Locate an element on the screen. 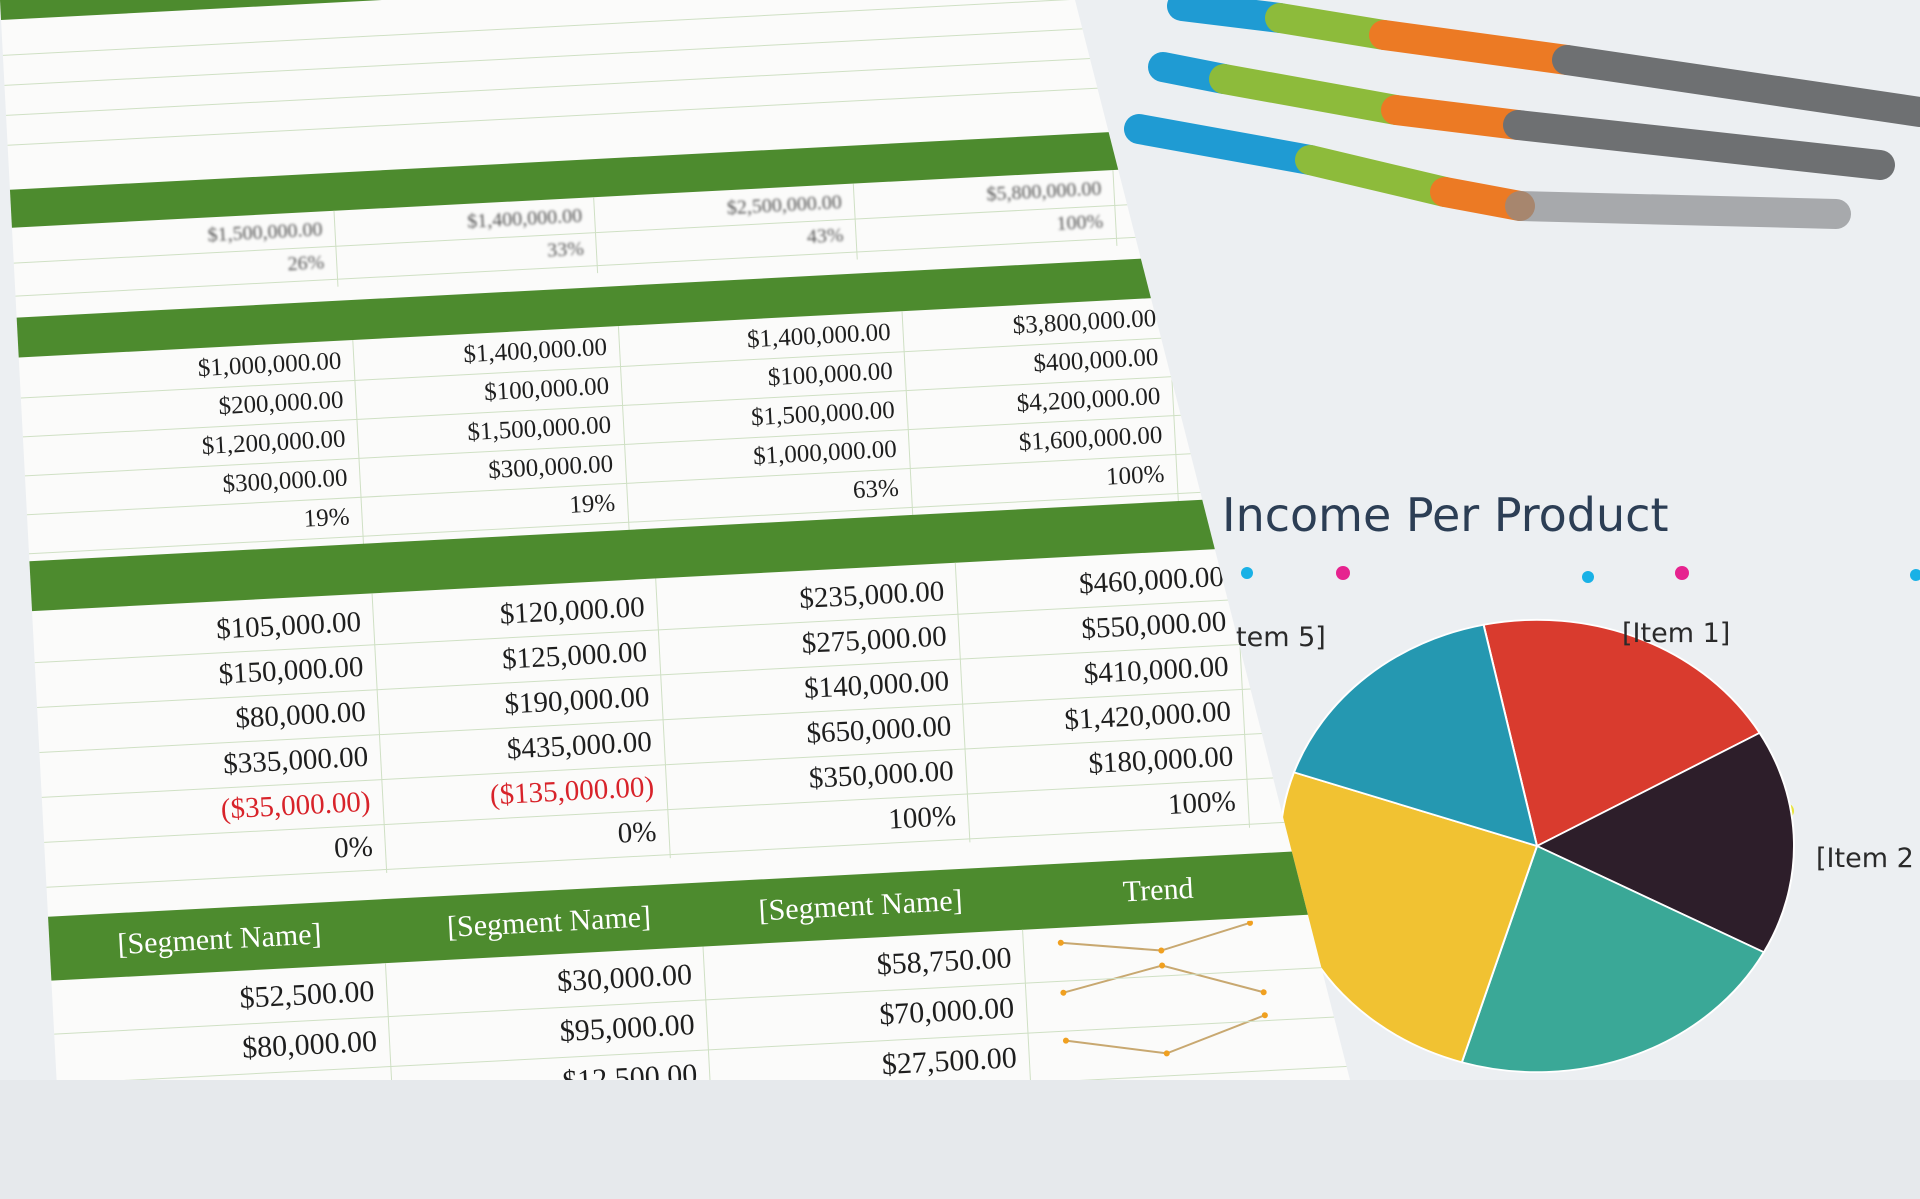 This screenshot has height=1199, width=1920. pie-label: [Item 2 is located at coordinates (1865, 858).